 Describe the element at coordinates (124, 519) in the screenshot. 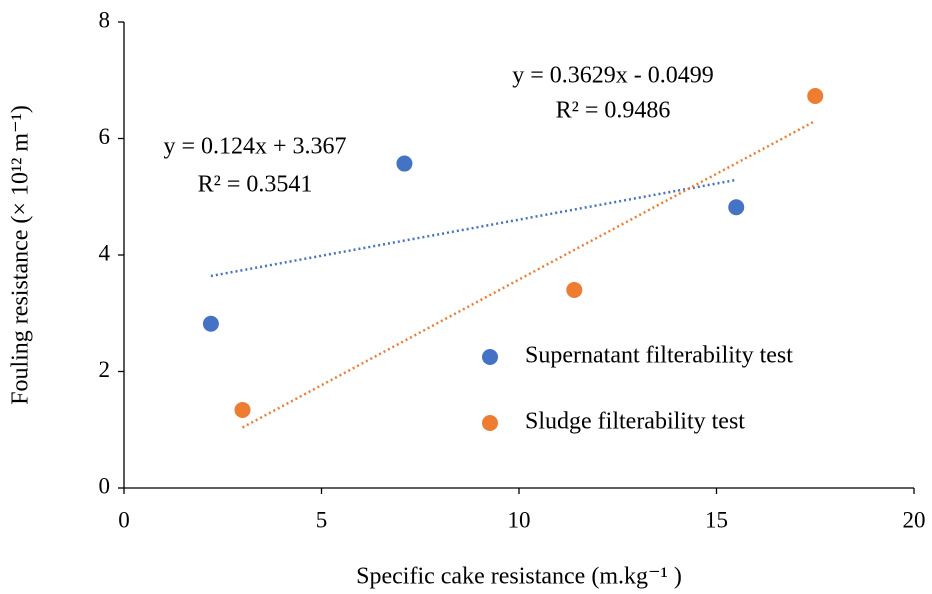

I see `x-tick-label: 0` at that location.